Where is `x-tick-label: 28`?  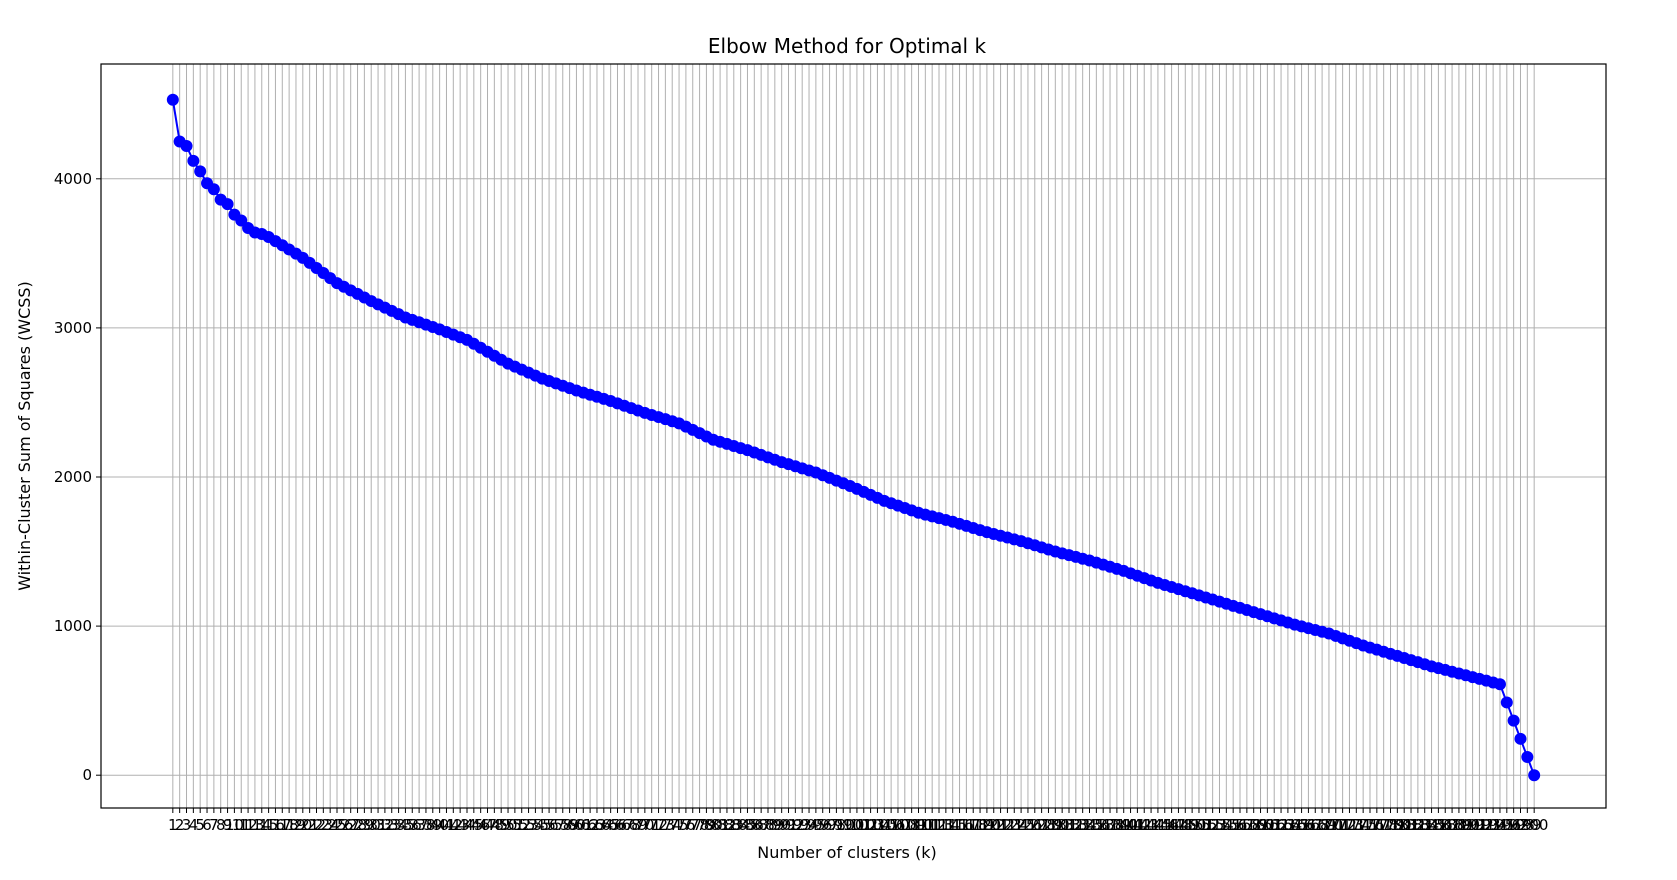
x-tick-label: 28 is located at coordinates (357, 825).